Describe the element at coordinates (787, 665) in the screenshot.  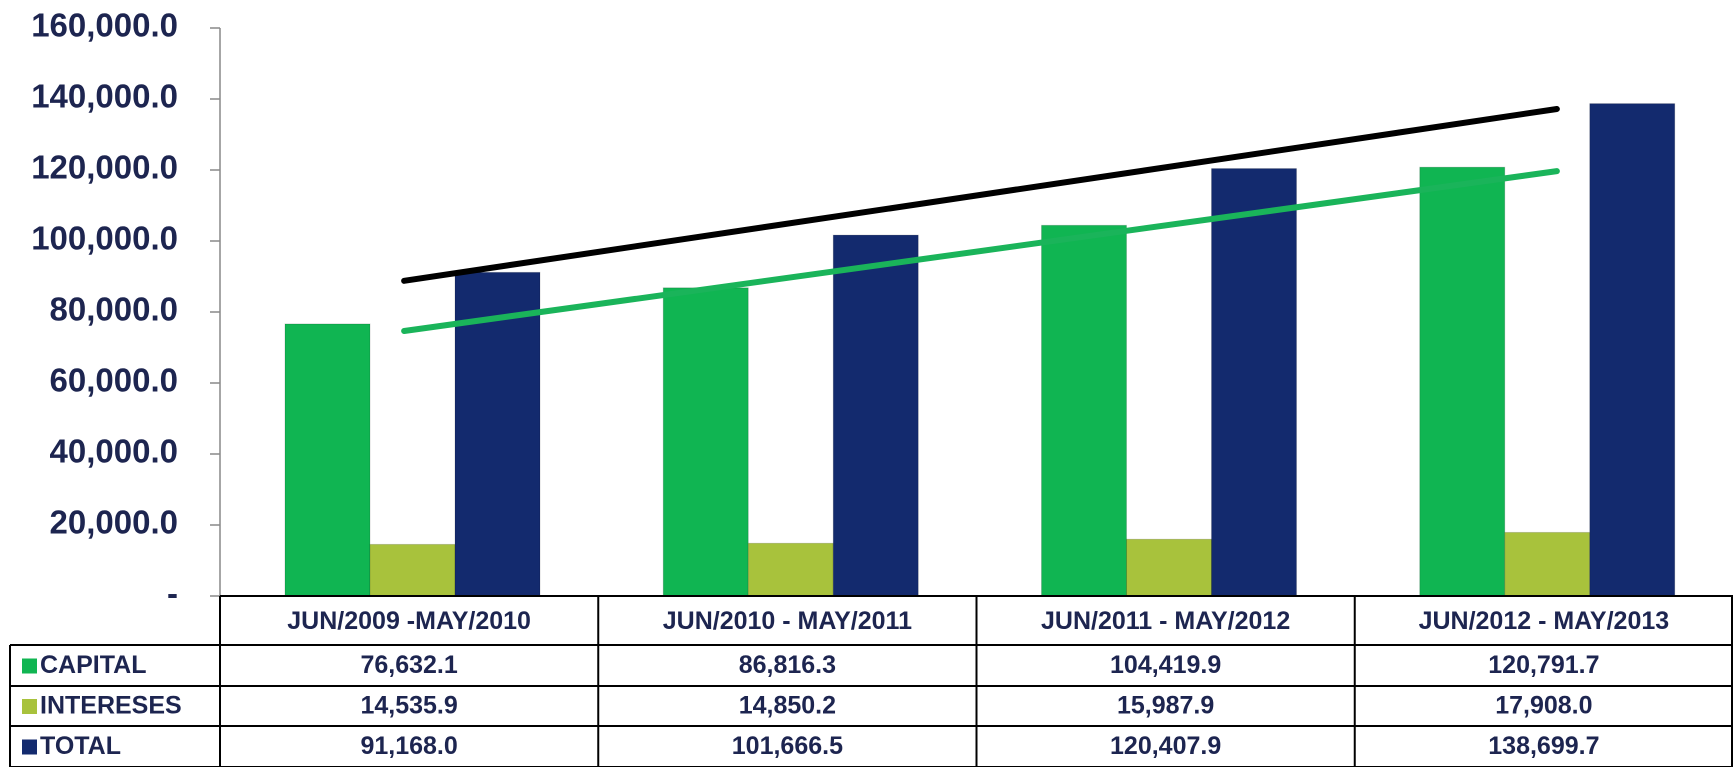
I see `value-label: 86,816.3` at that location.